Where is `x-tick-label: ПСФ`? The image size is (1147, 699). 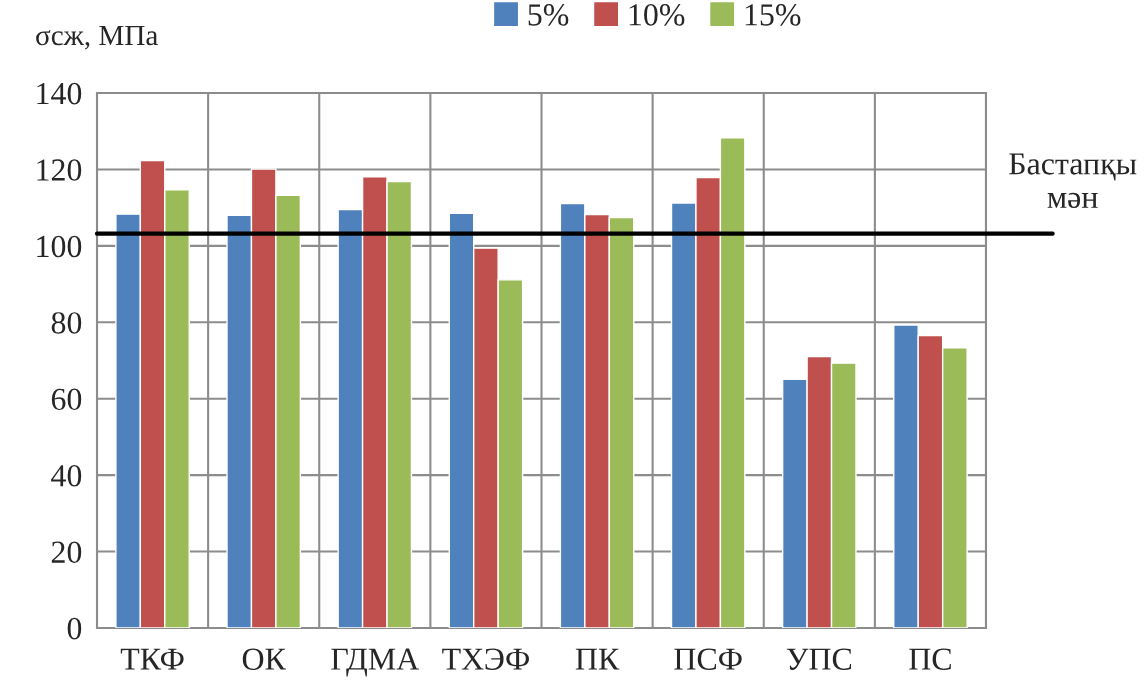 x-tick-label: ПСФ is located at coordinates (708, 659).